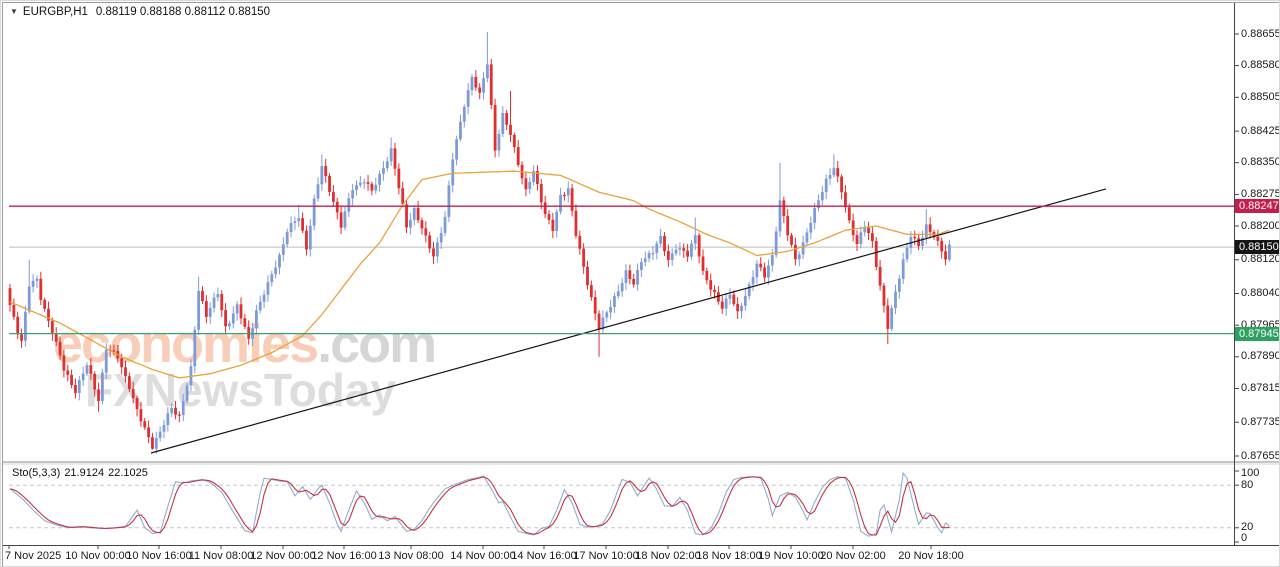 Image resolution: width=1280 pixels, height=567 pixels. Describe the element at coordinates (245, 344) in the screenshot. I see `watermark-brand-line: economies.com` at that location.